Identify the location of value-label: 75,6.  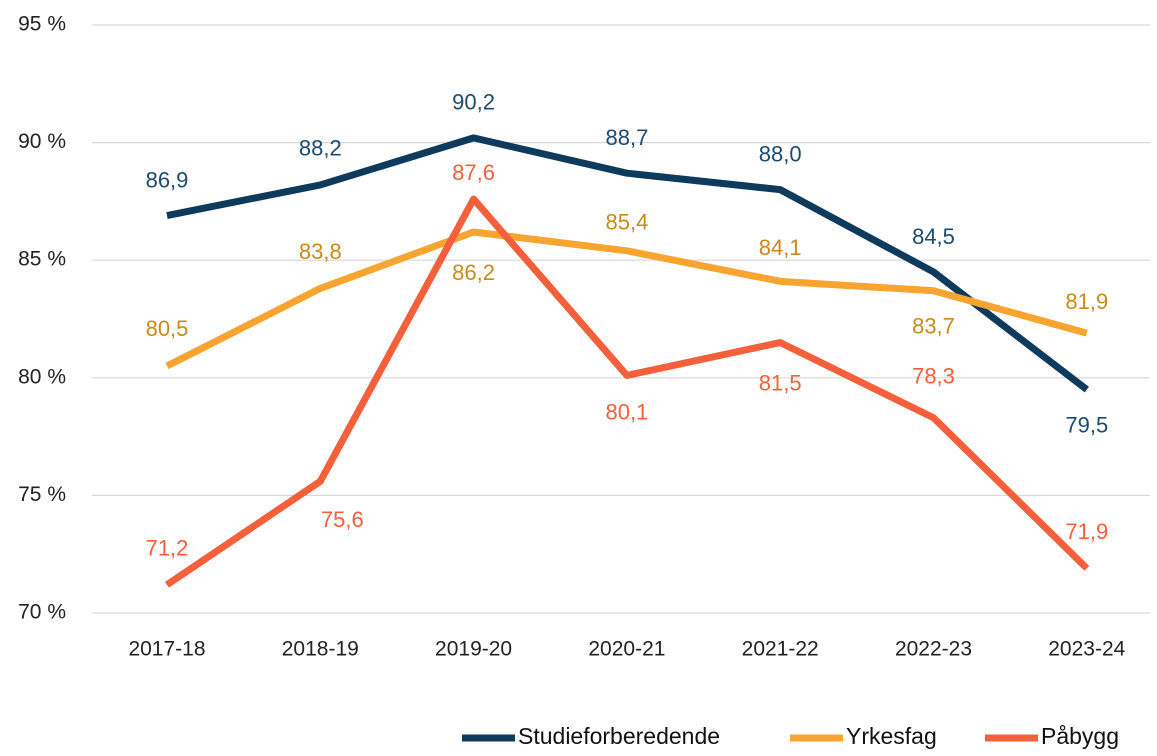
(342, 519).